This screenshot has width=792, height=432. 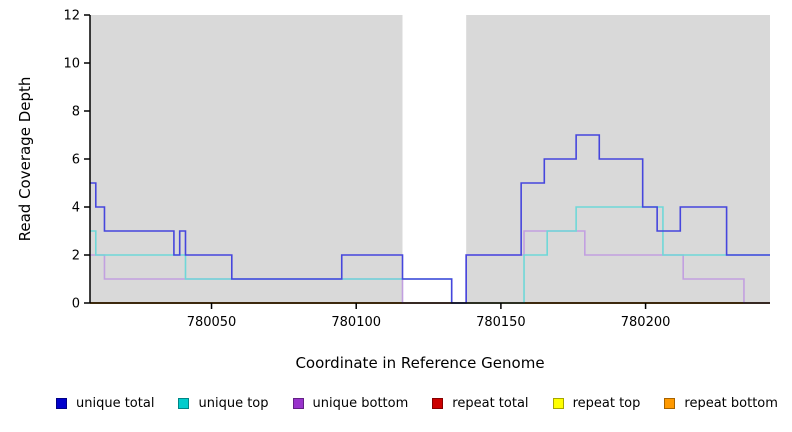 I want to click on legend-item-repeat-top: repeat top, so click(x=596, y=403).